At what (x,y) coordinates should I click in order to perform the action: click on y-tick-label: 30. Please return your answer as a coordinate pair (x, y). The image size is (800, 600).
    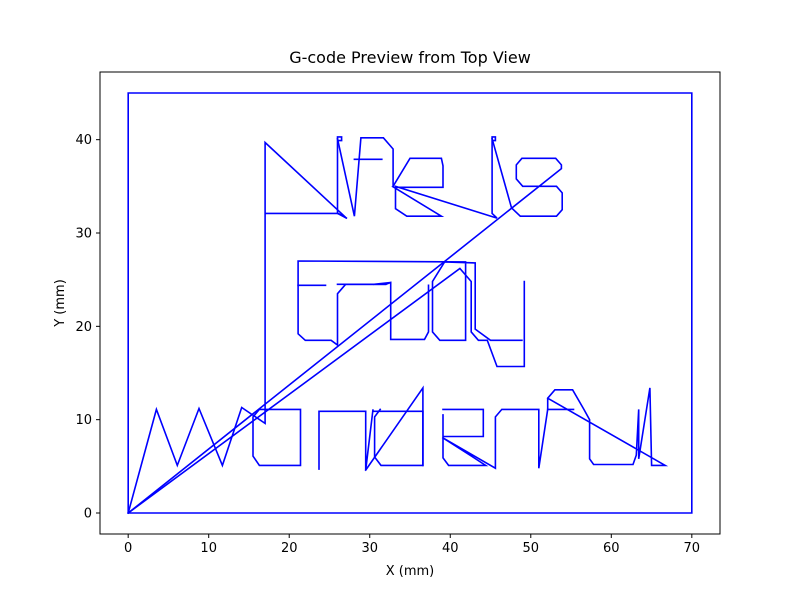
    Looking at the image, I should click on (83, 234).